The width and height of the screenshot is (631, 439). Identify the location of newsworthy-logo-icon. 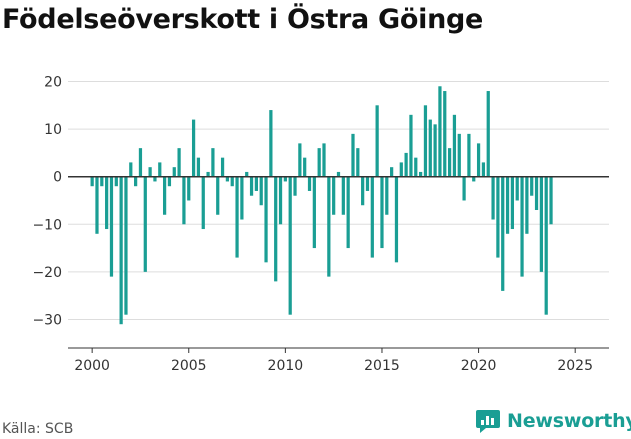
(488, 421).